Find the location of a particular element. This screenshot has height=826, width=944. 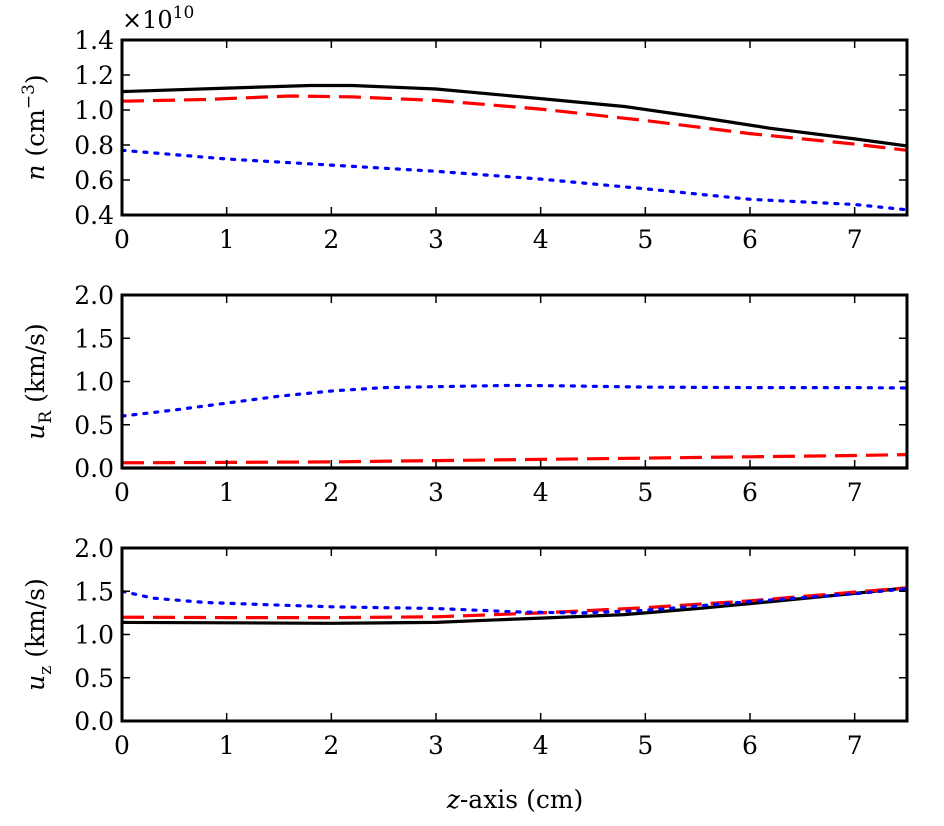

density-x-tick-label: 6 is located at coordinates (750, 239).